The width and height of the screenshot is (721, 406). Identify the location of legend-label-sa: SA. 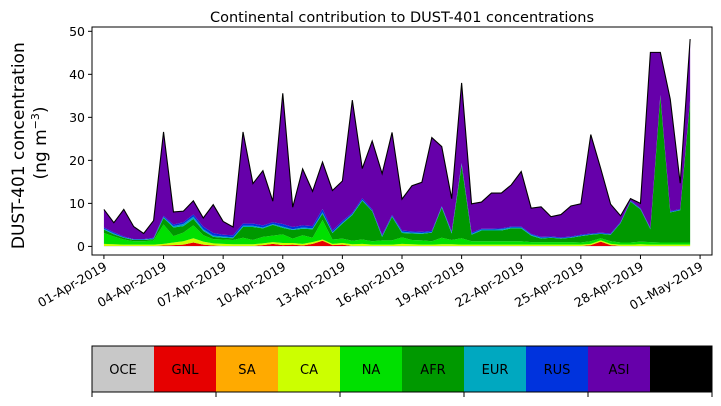
(246, 370).